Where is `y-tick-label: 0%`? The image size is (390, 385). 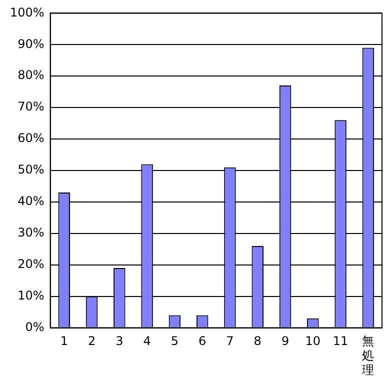
y-tick-label: 0% is located at coordinates (34, 327).